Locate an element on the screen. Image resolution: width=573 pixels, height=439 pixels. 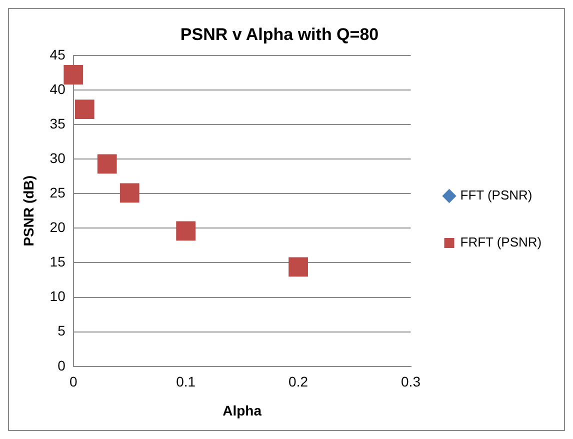
y-tick-label: 30 is located at coordinates (58, 158).